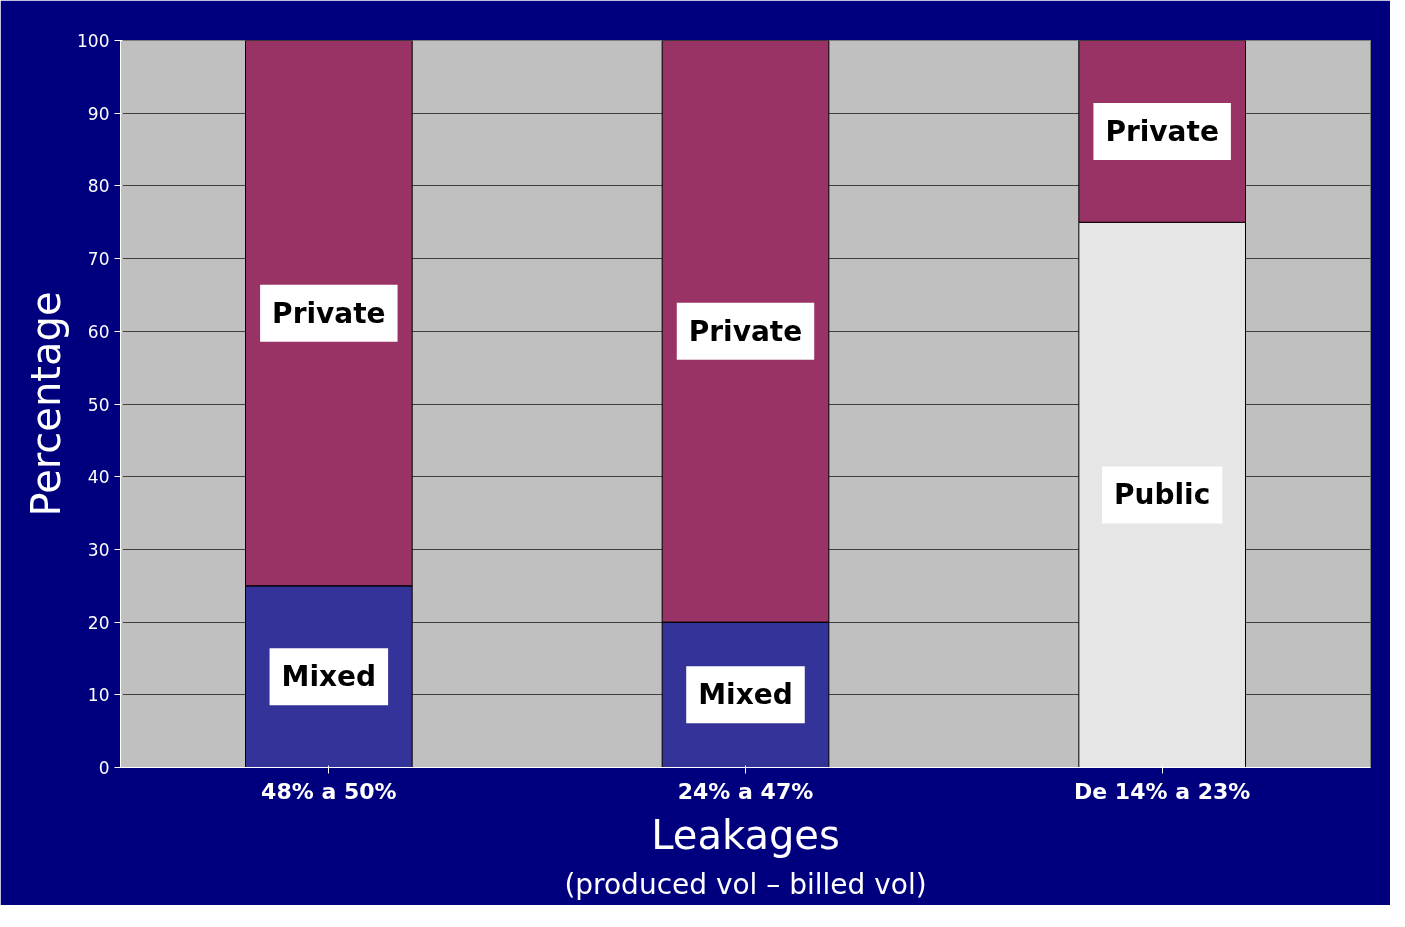 Image resolution: width=1405 pixels, height=927 pixels. What do you see at coordinates (46, 404) in the screenshot?
I see `y-axis-title: Percentage` at bounding box center [46, 404].